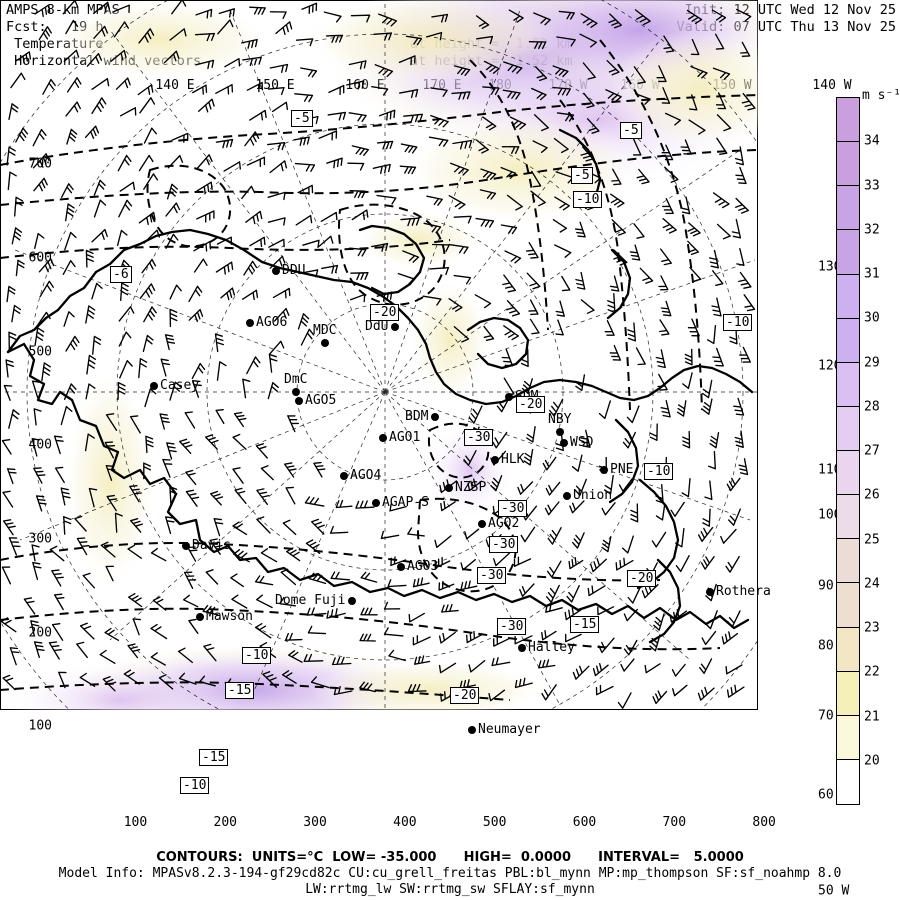 The height and width of the screenshot is (900, 900). I want to click on station-marker: BDM, so click(422, 416).